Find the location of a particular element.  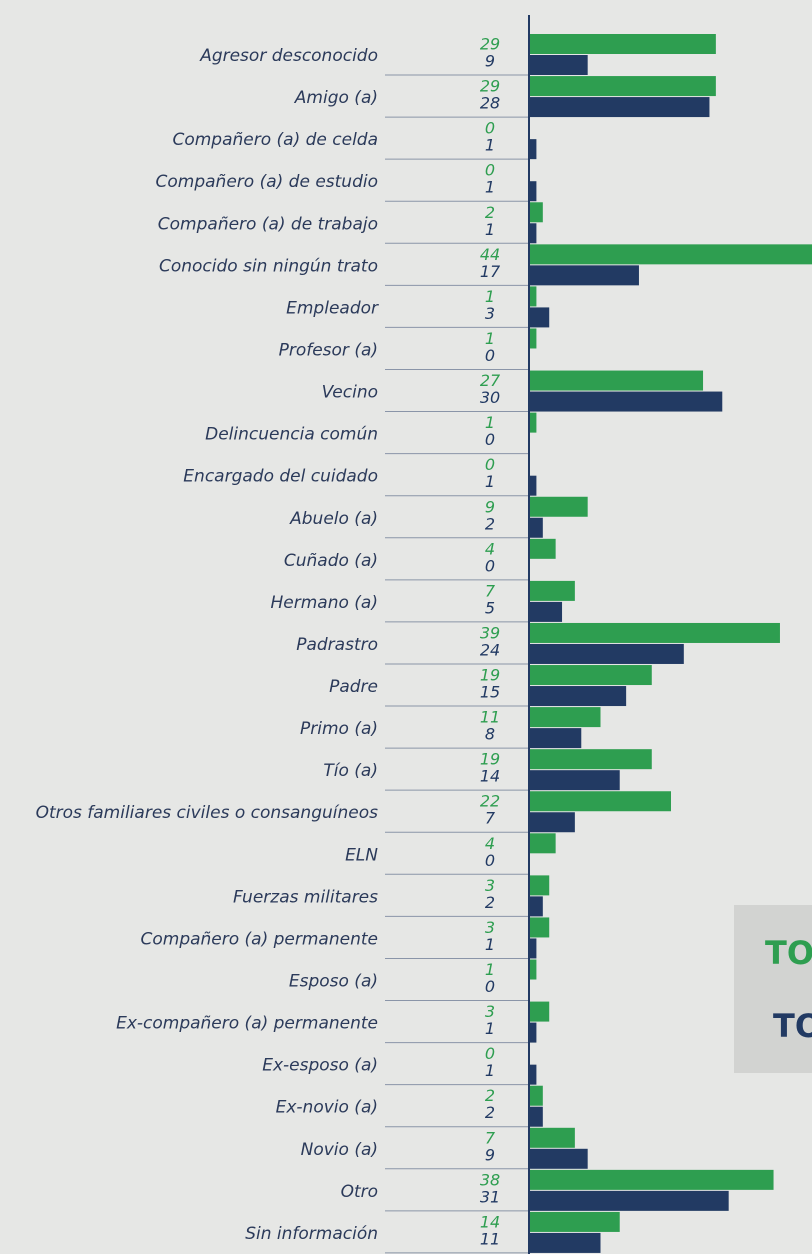

category-label: Ex-esposo (a) is located at coordinates (320, 1066).